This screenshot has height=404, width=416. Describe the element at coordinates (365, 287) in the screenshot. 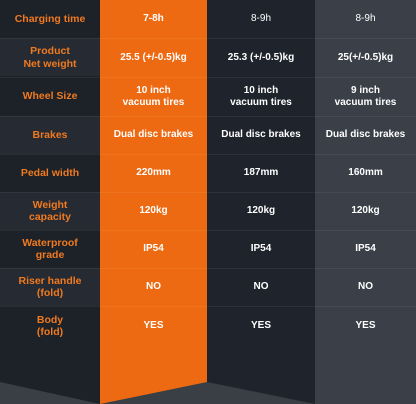

I see `model-3-value: NO` at that location.